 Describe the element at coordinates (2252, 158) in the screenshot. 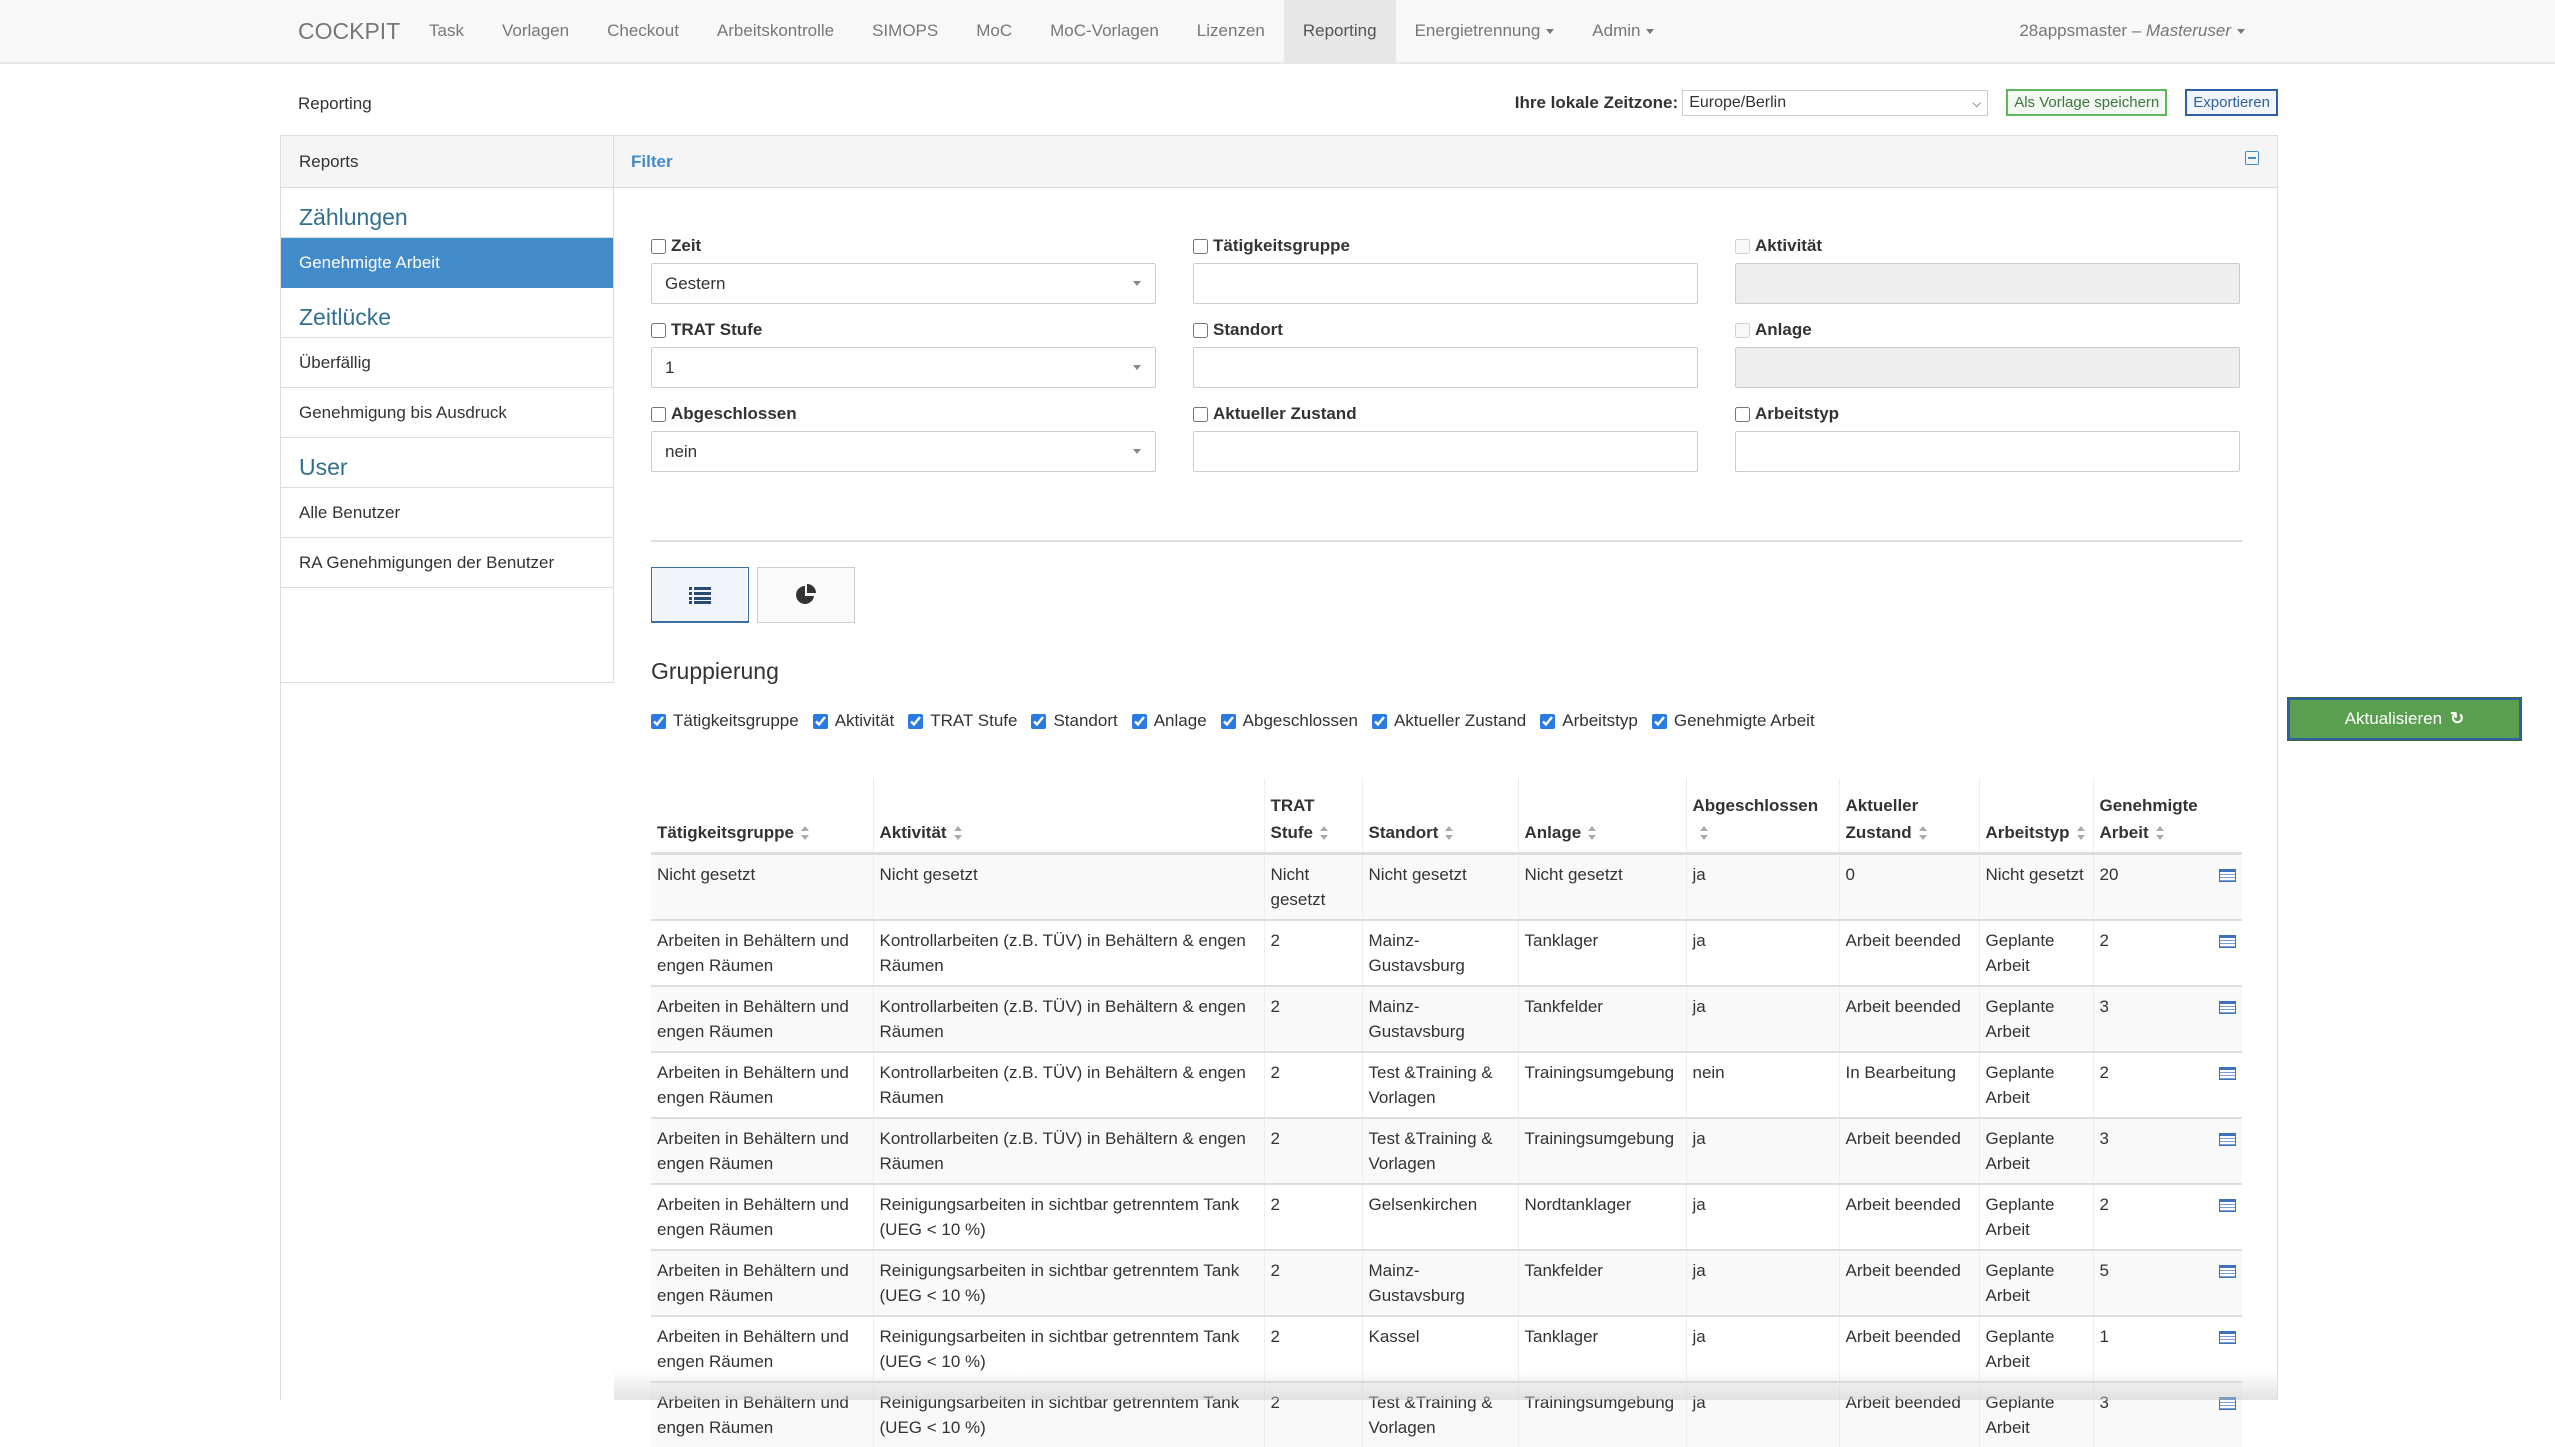

I see `collapse-icon` at that location.